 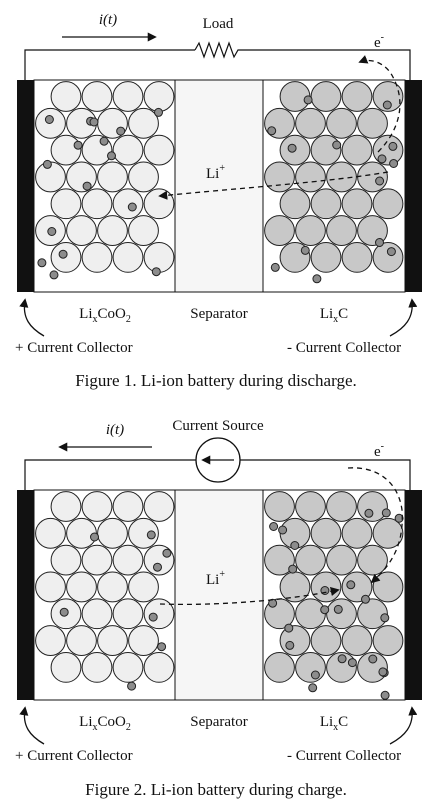 I want to click on electron-path-arrow, so click(x=379, y=104).